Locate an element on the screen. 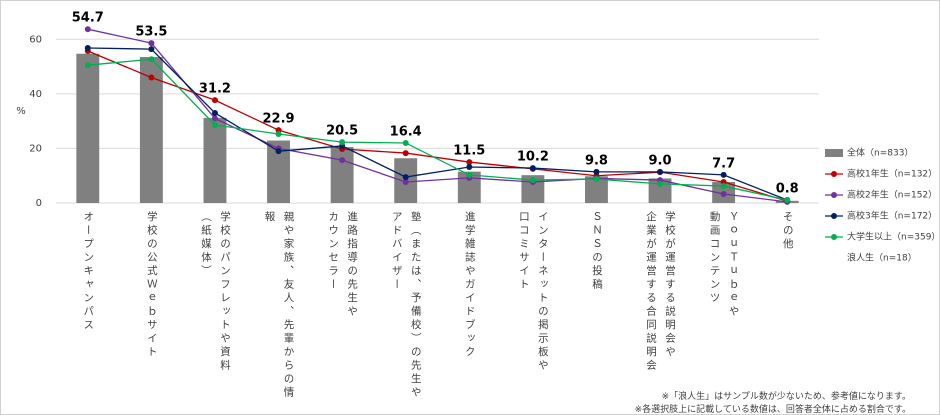 The width and height of the screenshot is (940, 415). x-tick-label: 学校のパンフレットや資料 （紙媒体） is located at coordinates (215, 292).